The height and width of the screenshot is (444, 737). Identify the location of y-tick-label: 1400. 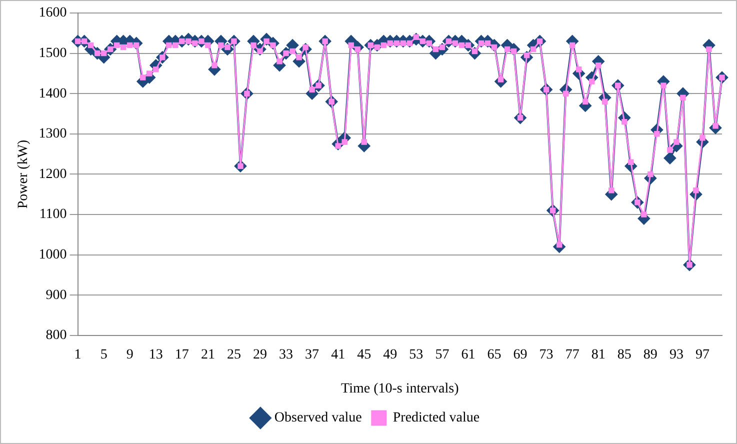
(52, 94).